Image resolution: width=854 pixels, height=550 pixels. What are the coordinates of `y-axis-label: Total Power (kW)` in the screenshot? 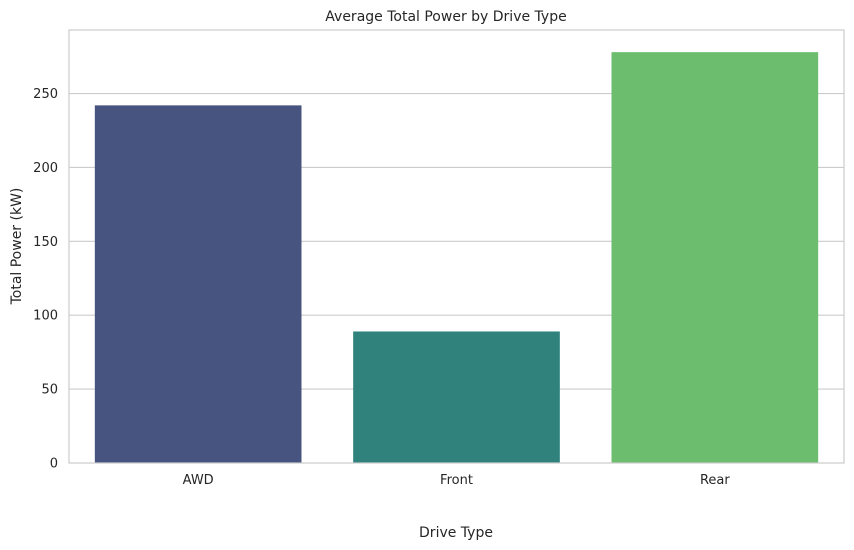 It's located at (17, 247).